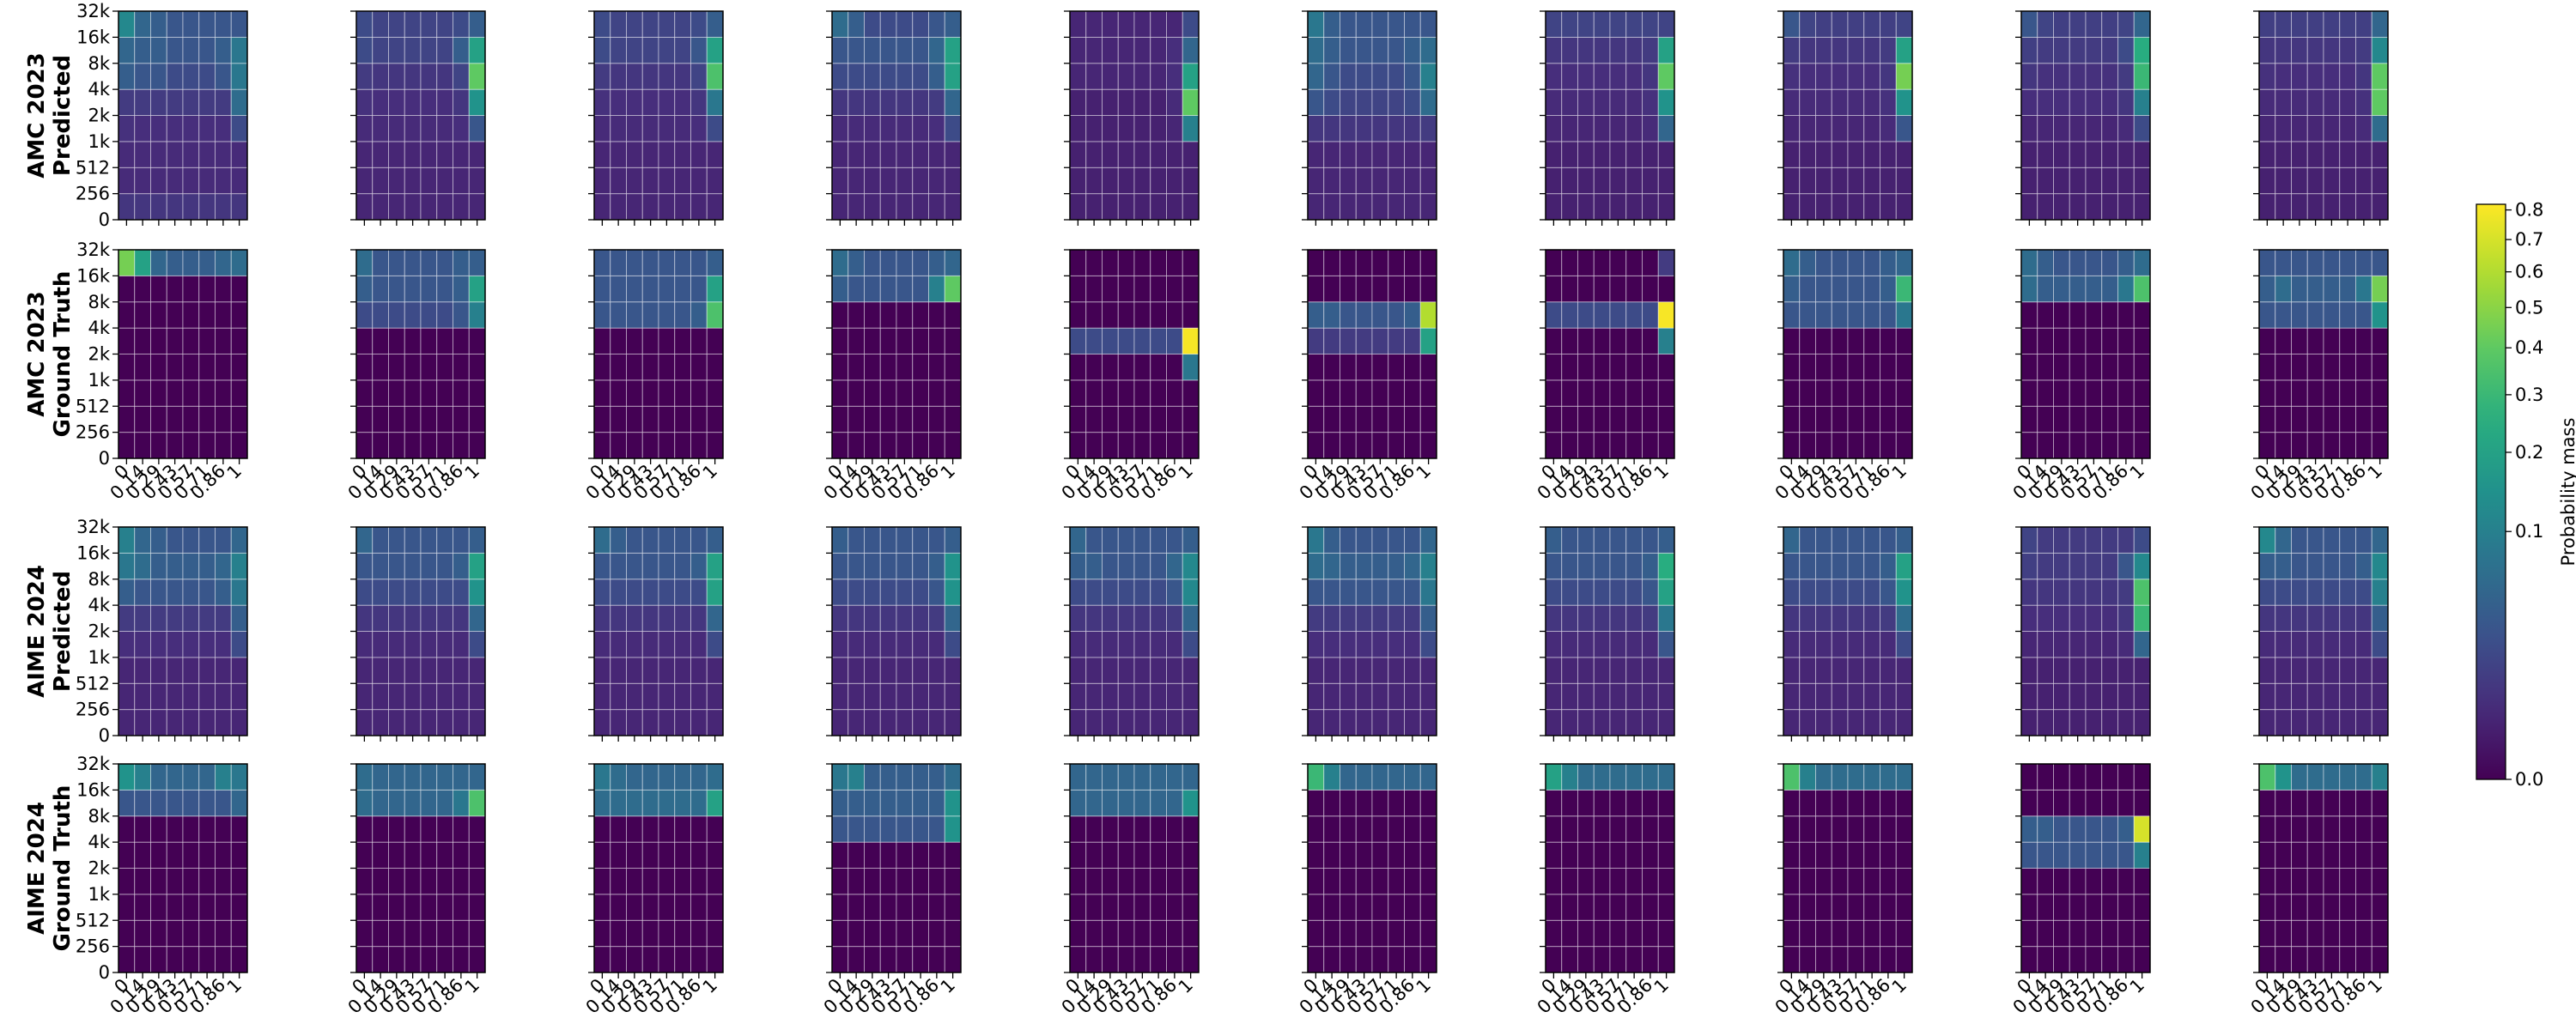 This screenshot has height=1030, width=2576. I want to click on colorbar-tick-label: 0.0, so click(2529, 779).